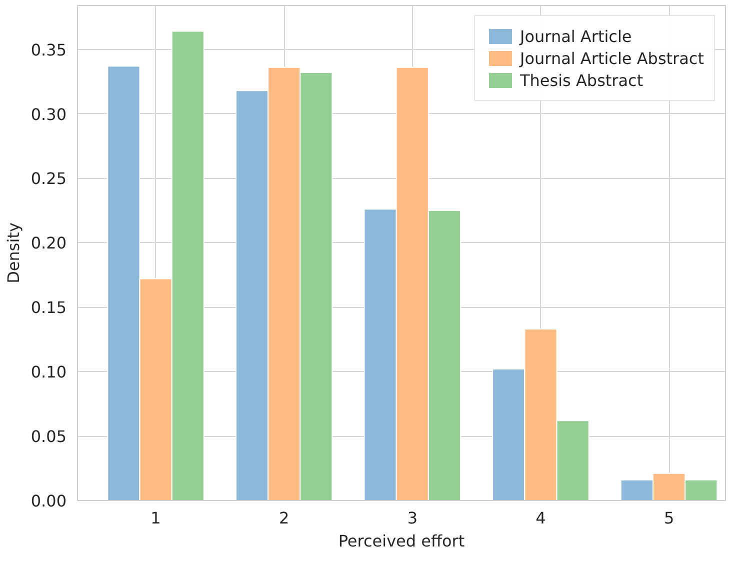 The width and height of the screenshot is (735, 562). I want to click on y-tick-label: 0.35, so click(48, 50).